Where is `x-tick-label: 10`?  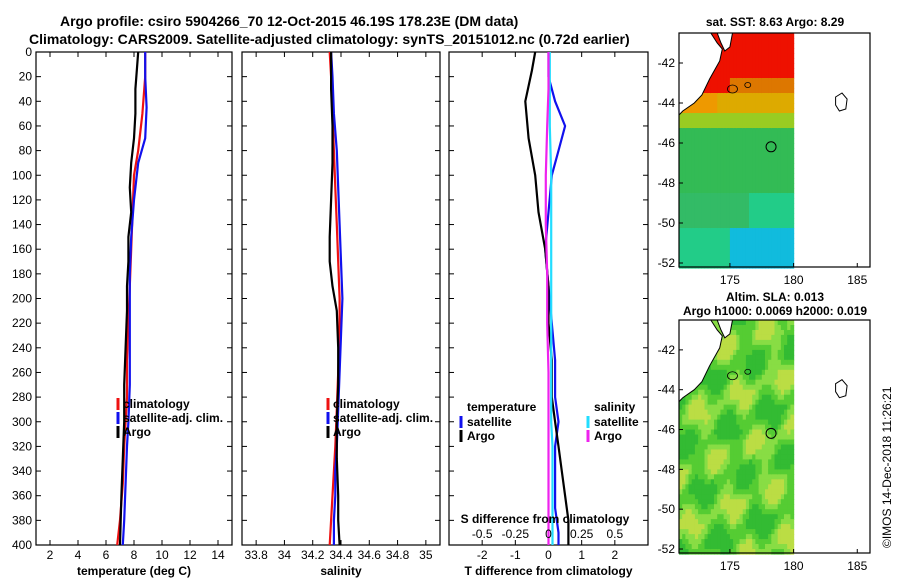 x-tick-label: 10 is located at coordinates (162, 555).